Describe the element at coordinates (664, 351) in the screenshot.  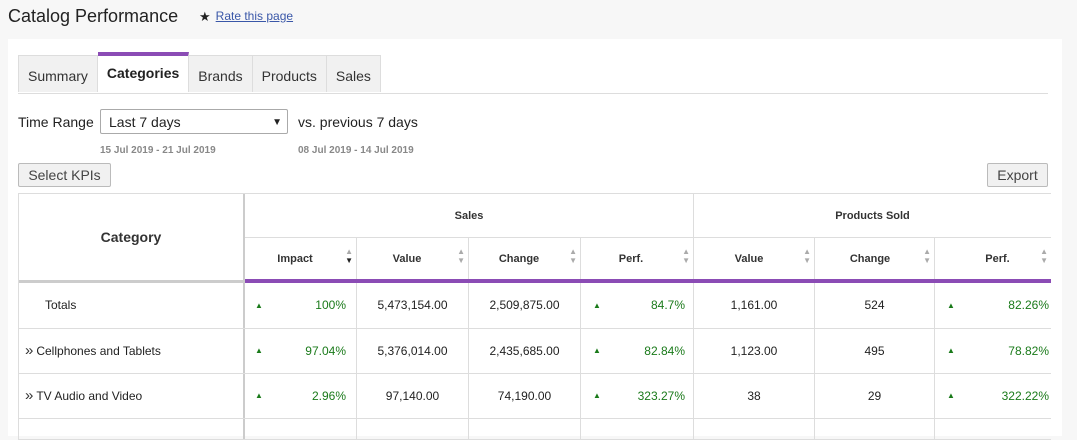
I see `sales-perf-value: 82.84%` at that location.